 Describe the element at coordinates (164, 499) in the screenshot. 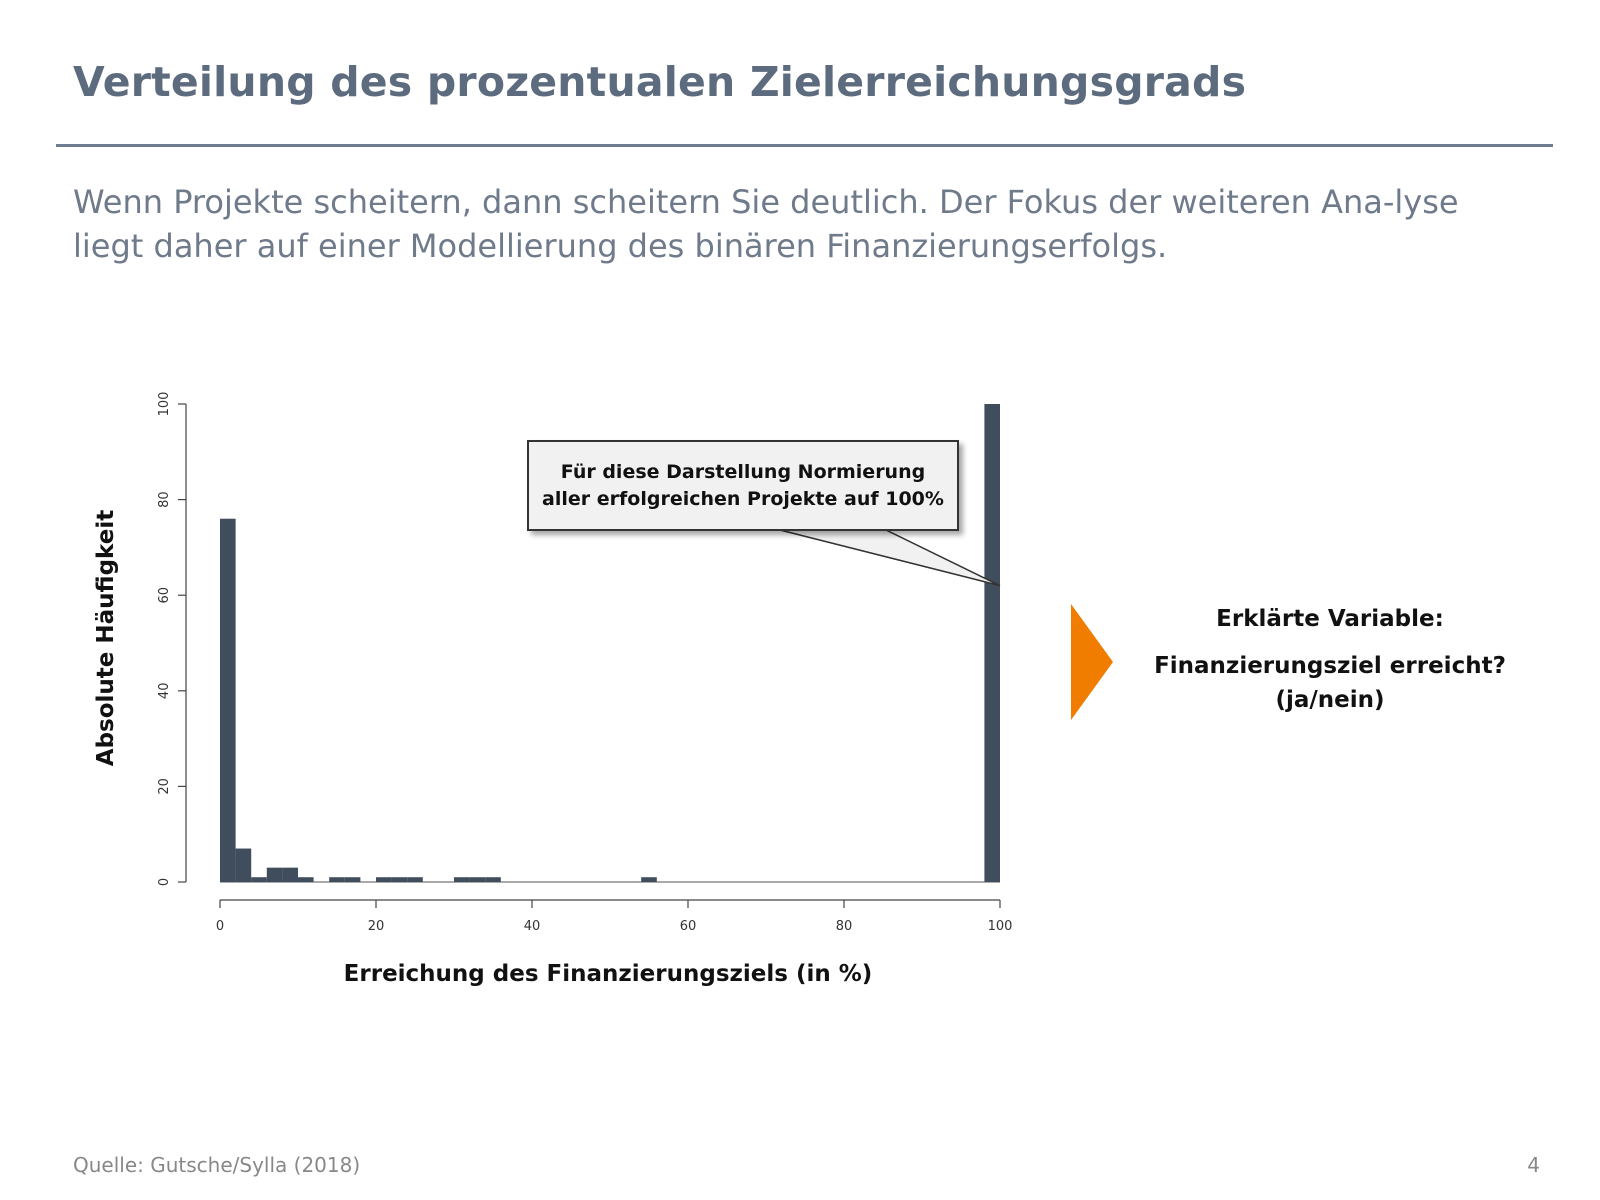

I see `y-tick-label-4: 80` at that location.